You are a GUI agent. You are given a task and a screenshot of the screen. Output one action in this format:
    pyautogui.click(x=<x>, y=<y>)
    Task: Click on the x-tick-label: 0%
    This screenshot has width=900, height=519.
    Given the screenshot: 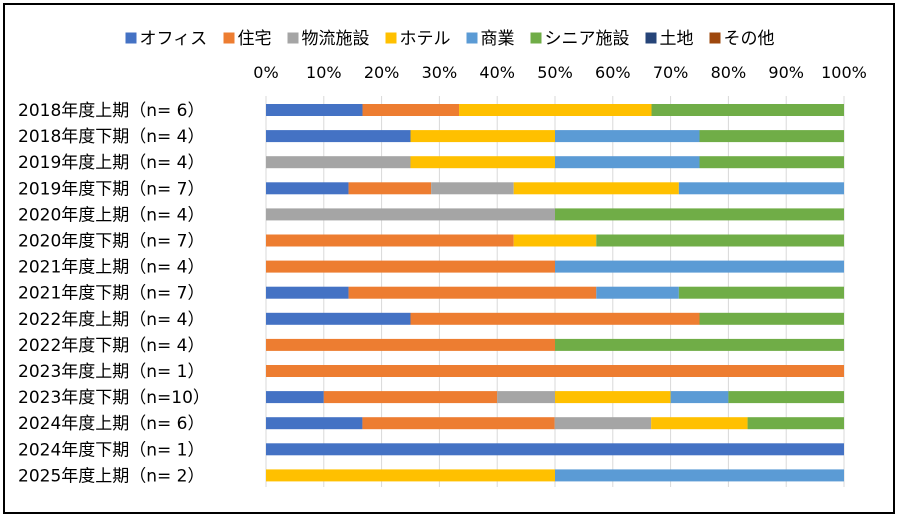 What is the action you would take?
    pyautogui.click(x=265, y=72)
    